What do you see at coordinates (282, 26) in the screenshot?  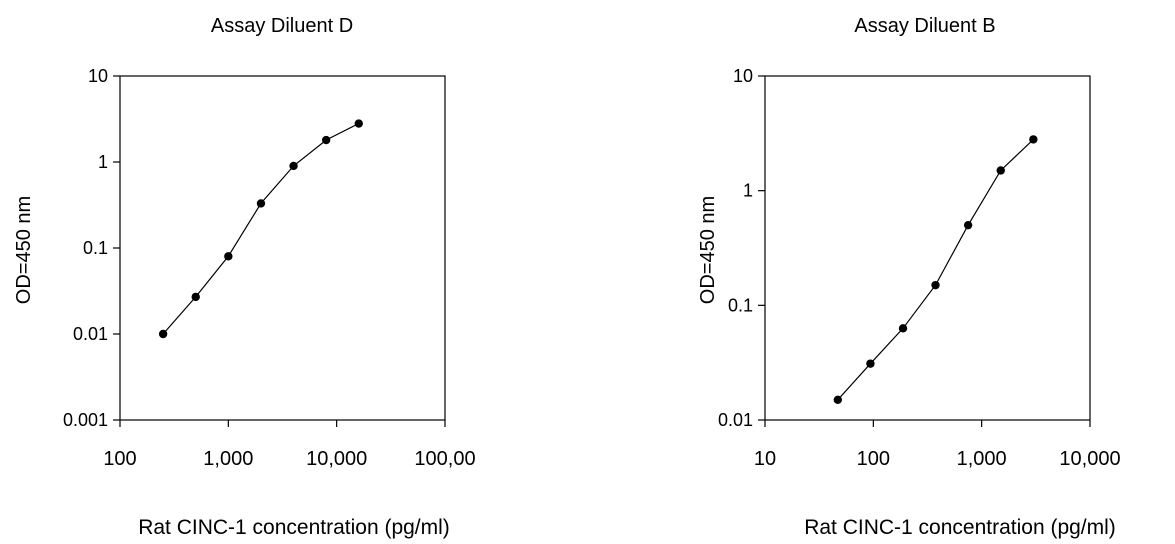 I see `chart-title: Assay Diluent D` at bounding box center [282, 26].